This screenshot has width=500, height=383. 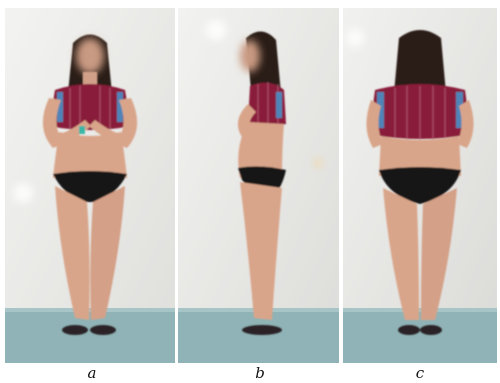 What do you see at coordinates (260, 373) in the screenshot?
I see `caption-b: b` at bounding box center [260, 373].